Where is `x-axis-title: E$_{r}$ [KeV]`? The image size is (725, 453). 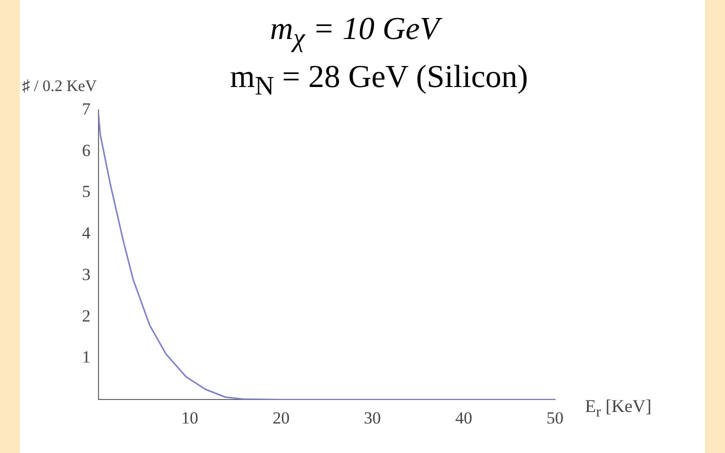 x-axis-title: E$_{r}$ [KeV] is located at coordinates (618, 409).